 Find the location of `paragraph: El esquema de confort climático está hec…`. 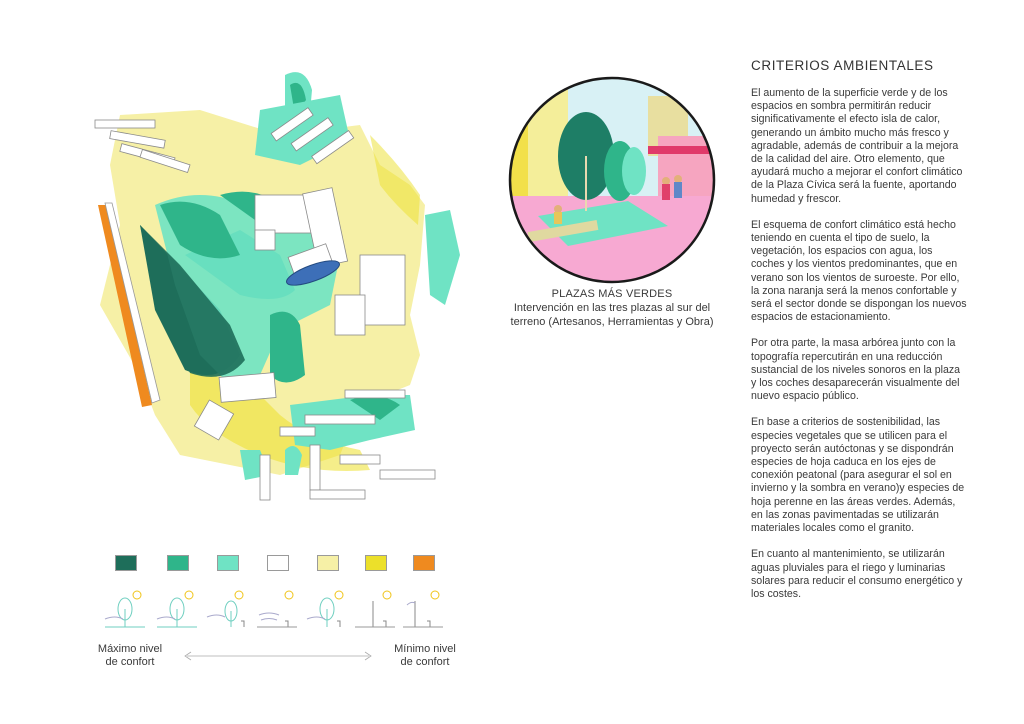

paragraph: El esquema de confort climático está hec… is located at coordinates (859, 271).